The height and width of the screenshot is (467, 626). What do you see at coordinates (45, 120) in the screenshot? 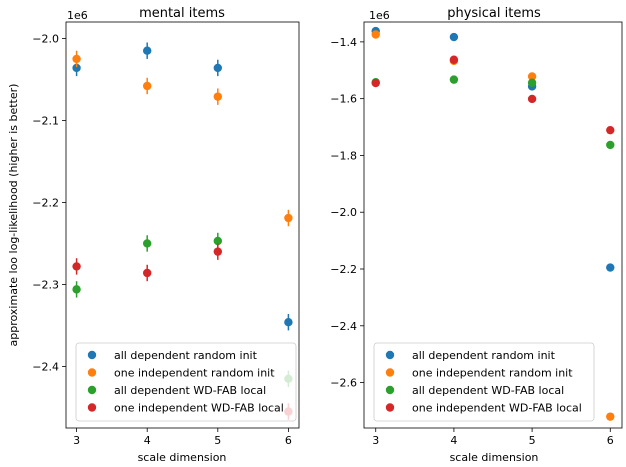
I see `y-tick-label: −2.1` at bounding box center [45, 120].